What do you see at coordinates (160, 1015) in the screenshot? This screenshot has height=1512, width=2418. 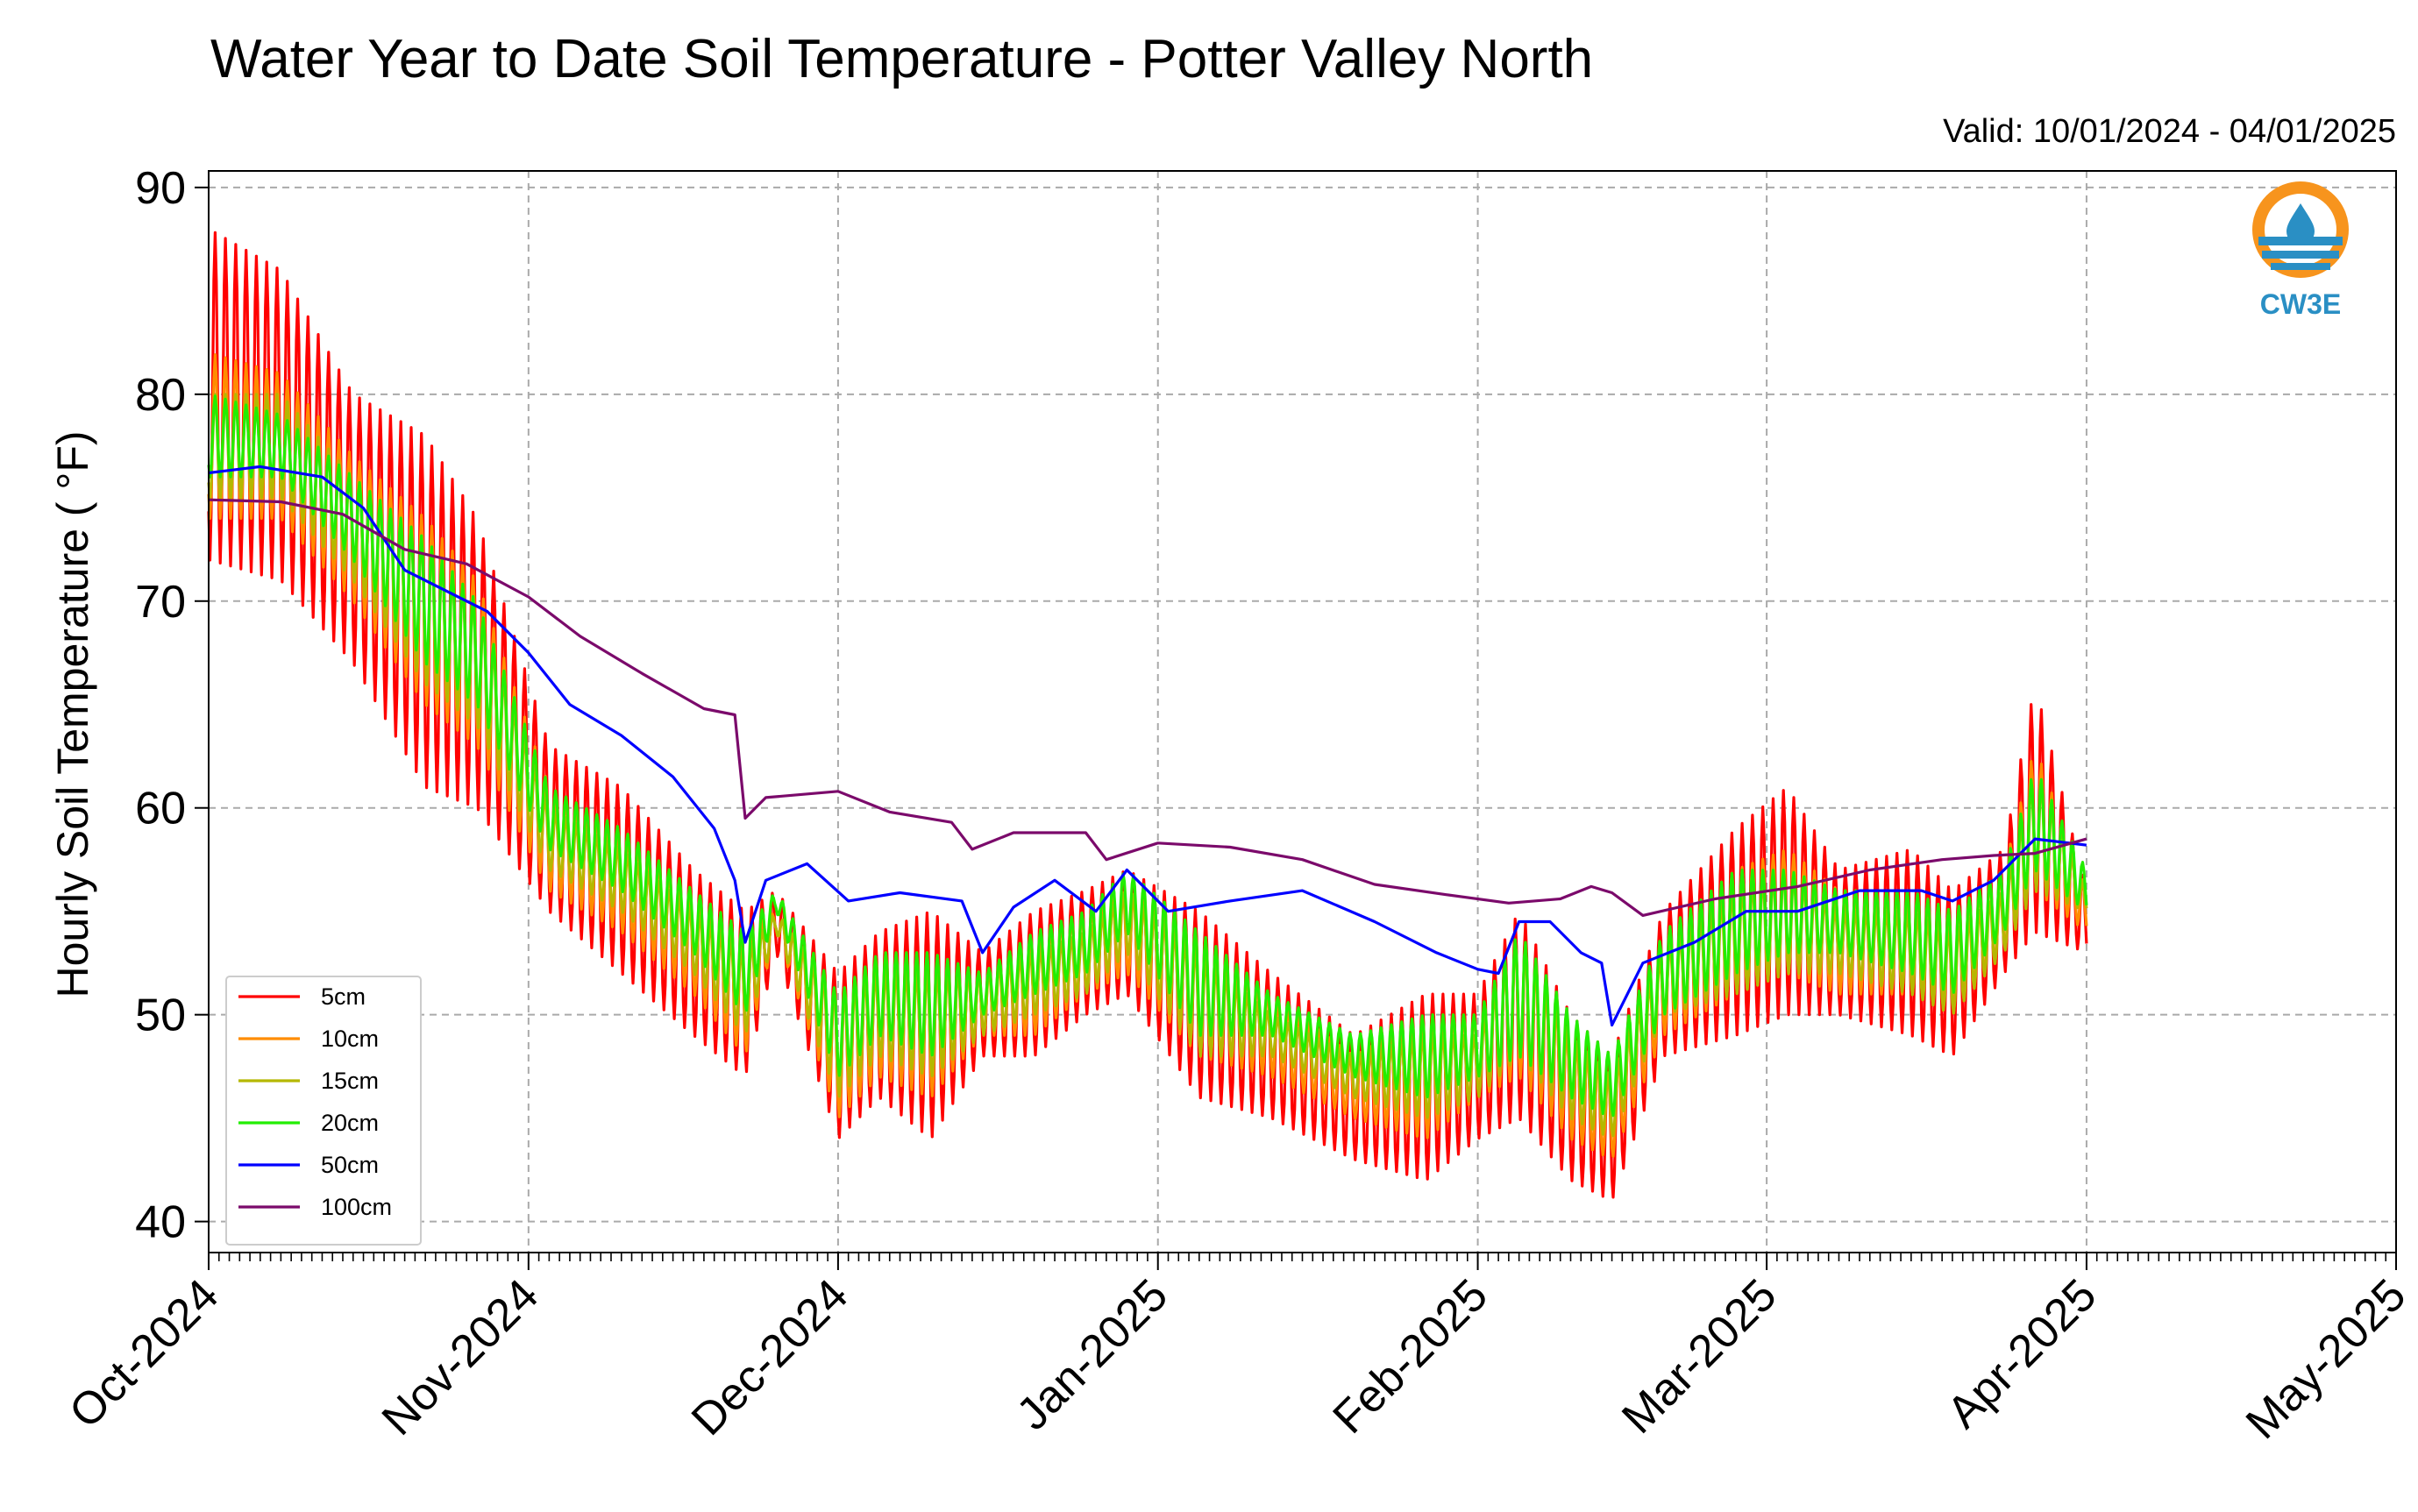 I see `y-tick-label: 50` at bounding box center [160, 1015].